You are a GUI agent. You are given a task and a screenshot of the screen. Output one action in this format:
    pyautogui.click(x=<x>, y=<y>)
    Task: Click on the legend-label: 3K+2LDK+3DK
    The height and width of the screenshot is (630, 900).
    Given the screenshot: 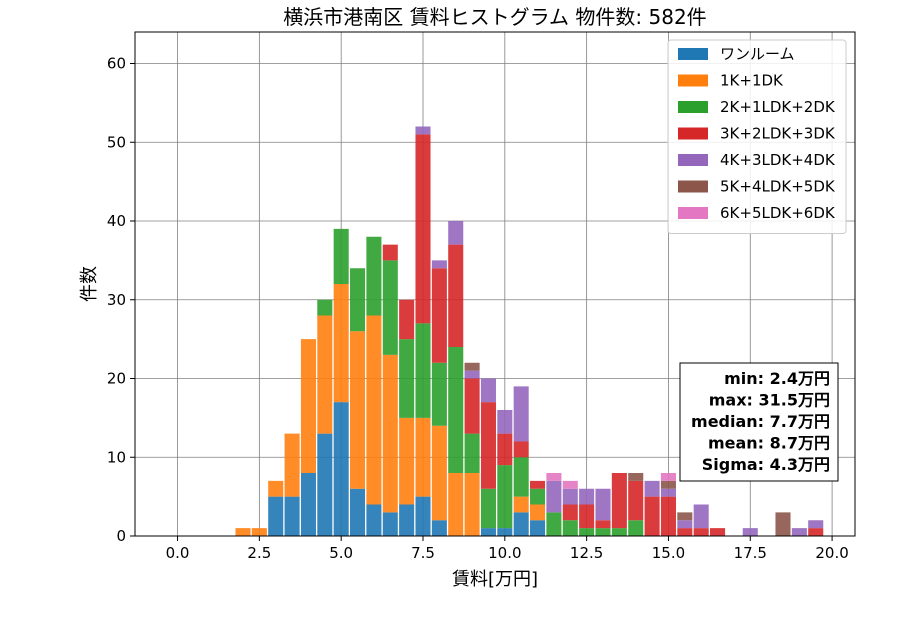 What is the action you would take?
    pyautogui.click(x=778, y=134)
    